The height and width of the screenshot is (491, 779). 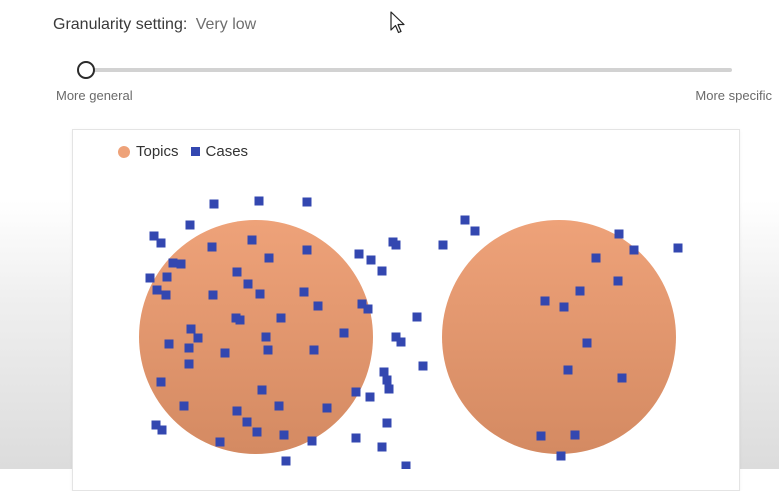 I want to click on granularity-slider-track, so click(x=409, y=70).